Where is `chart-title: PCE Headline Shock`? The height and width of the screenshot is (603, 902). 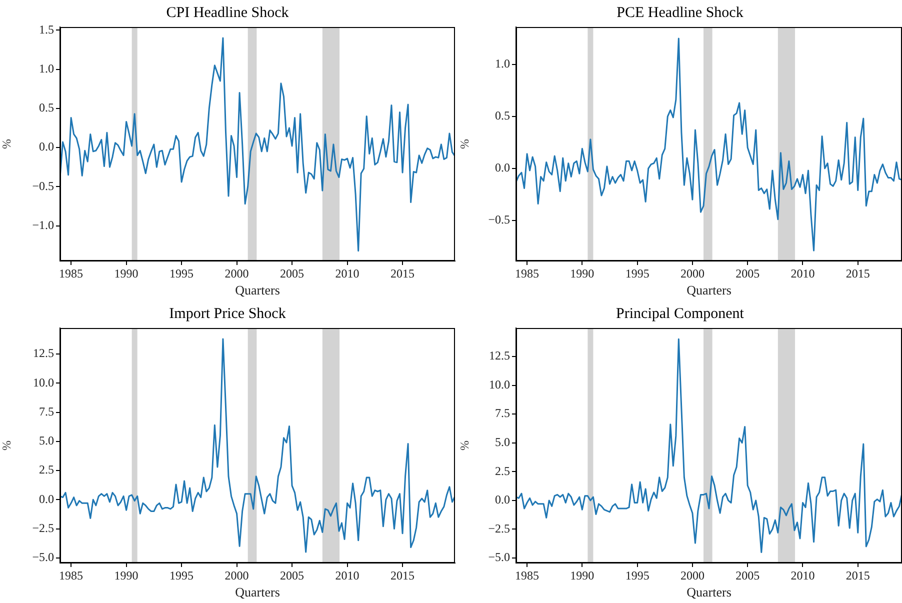 chart-title: PCE Headline Shock is located at coordinates (680, 12).